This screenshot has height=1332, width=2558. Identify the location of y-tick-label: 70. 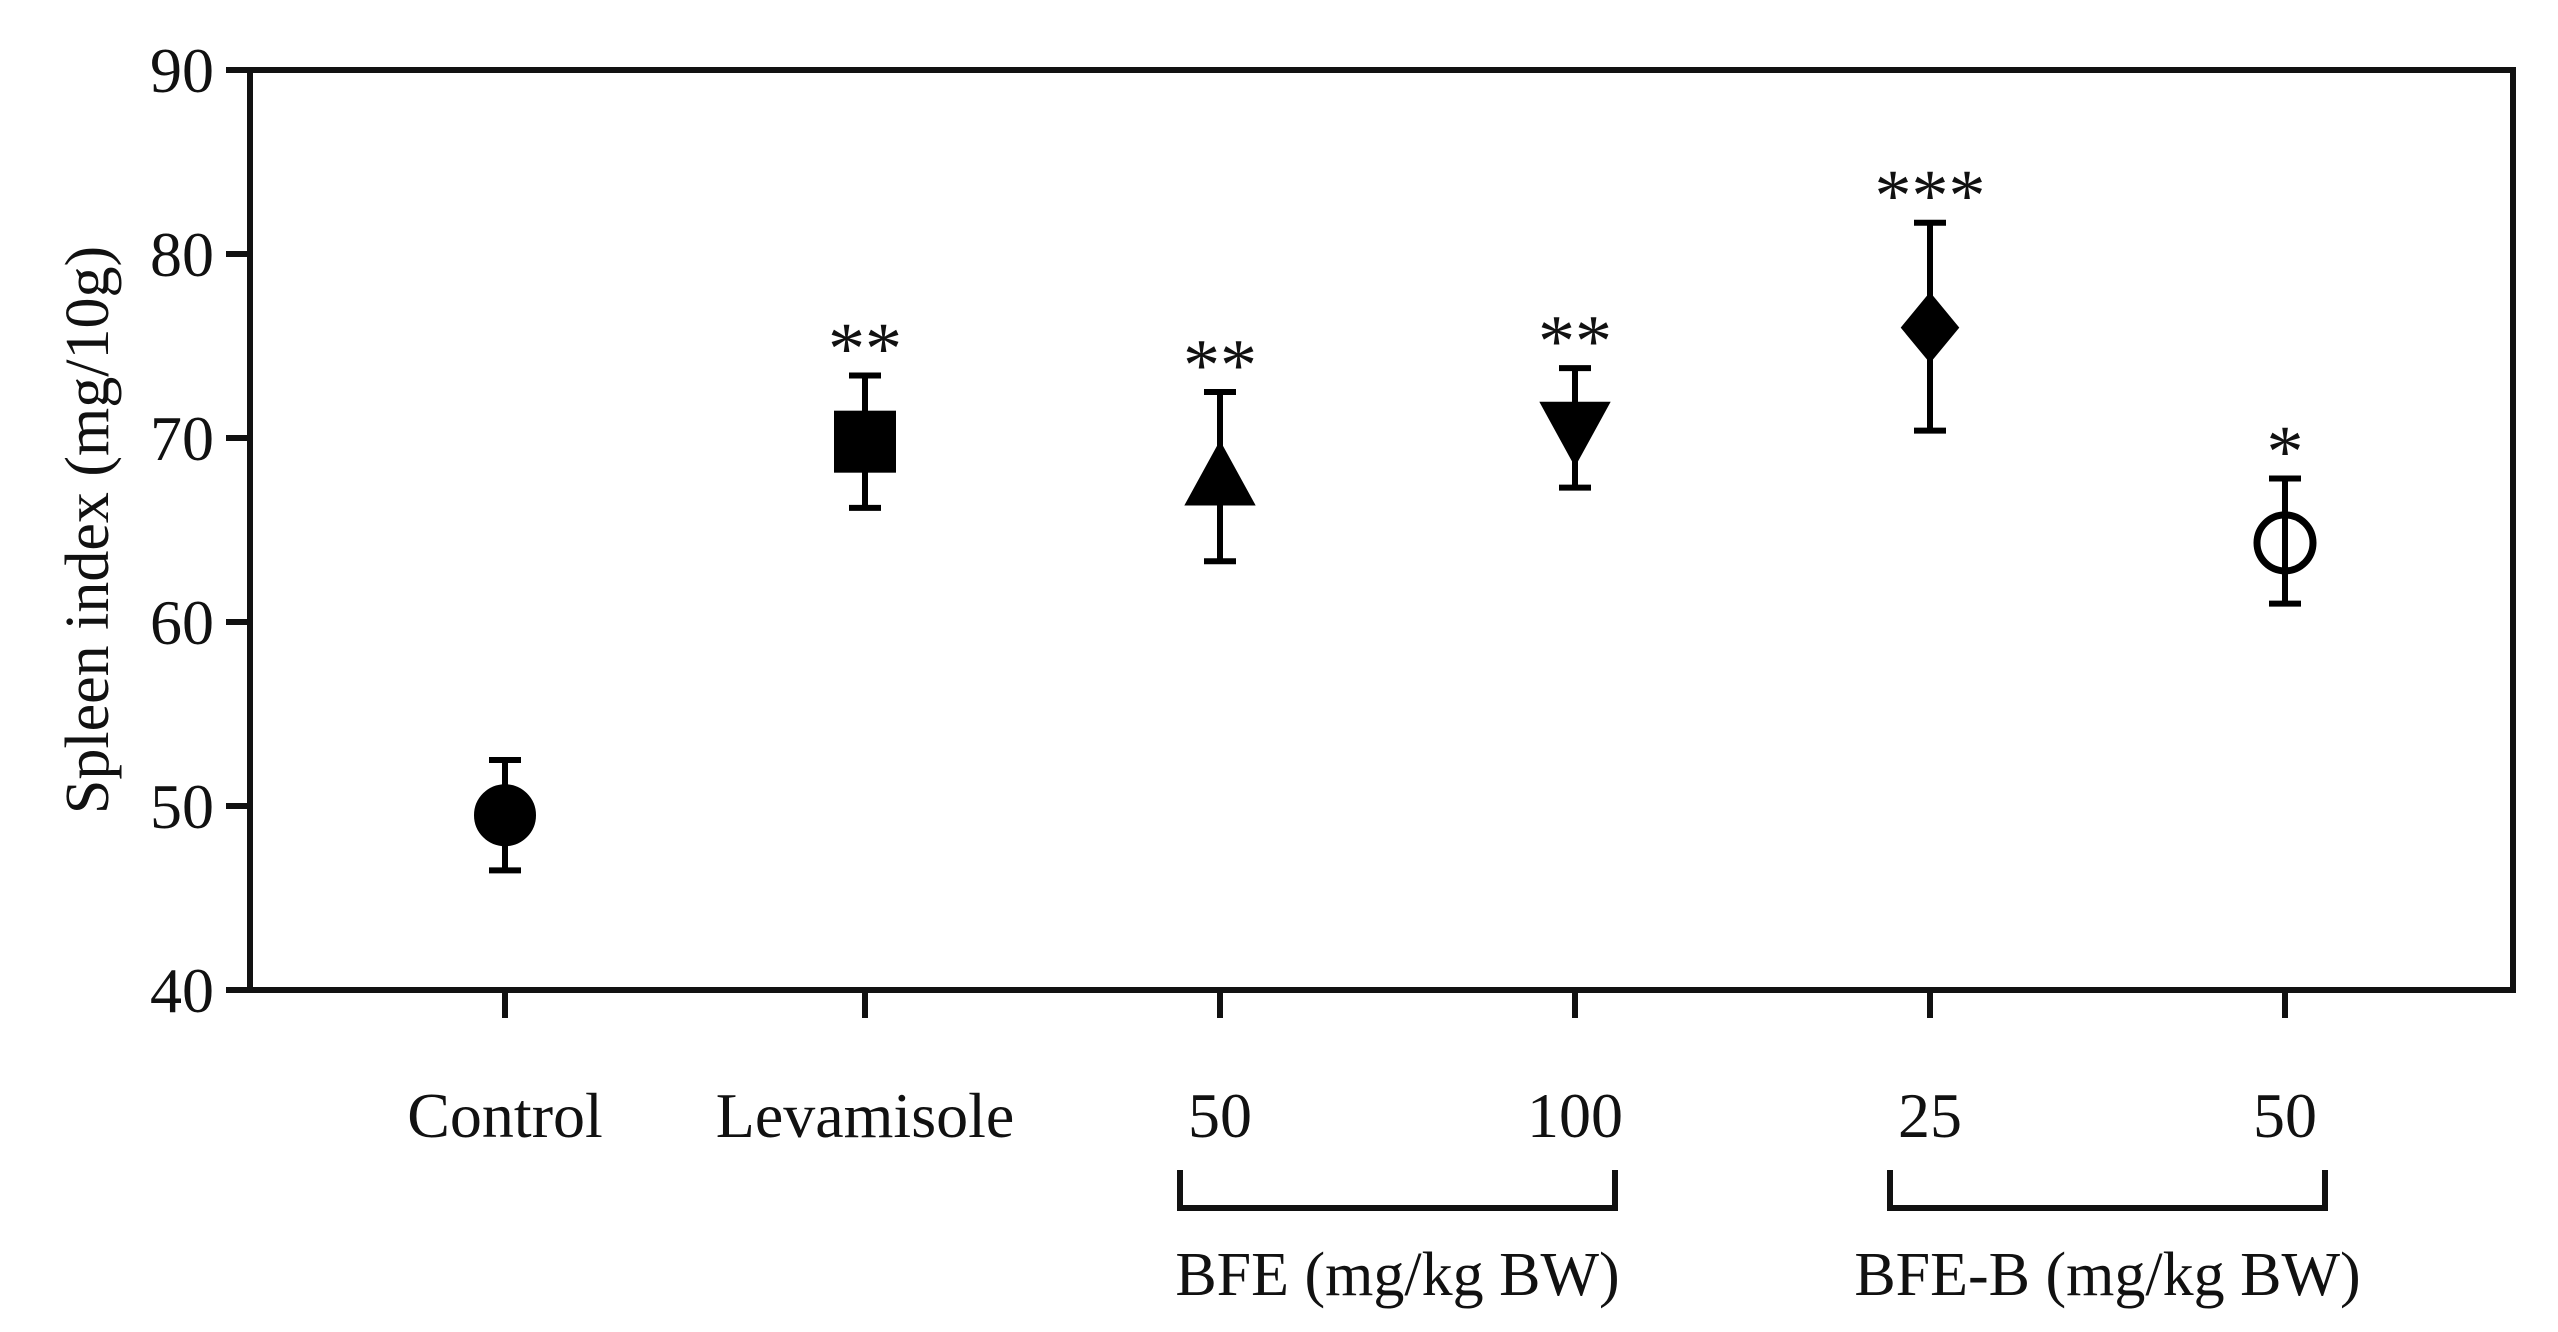
(182, 438).